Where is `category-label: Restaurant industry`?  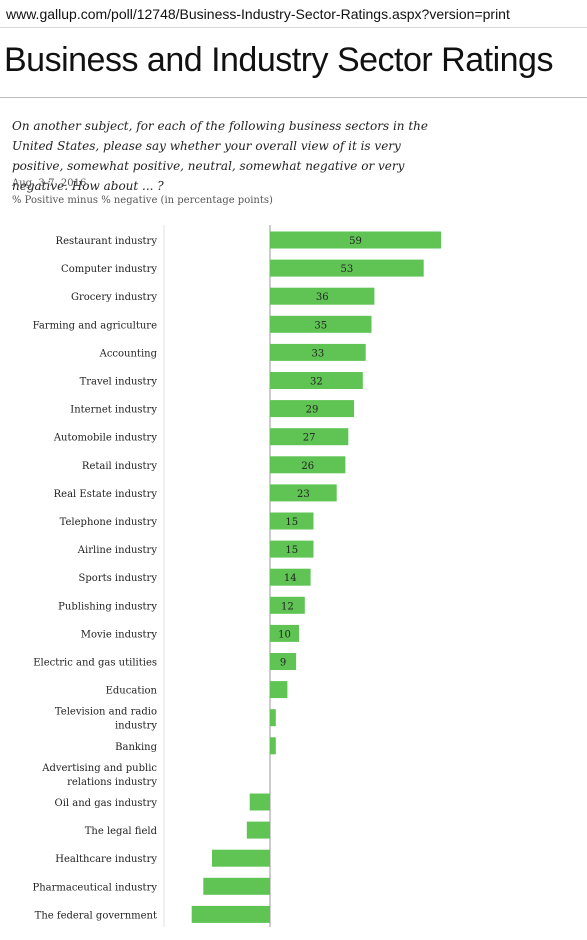 category-label: Restaurant industry is located at coordinates (107, 241).